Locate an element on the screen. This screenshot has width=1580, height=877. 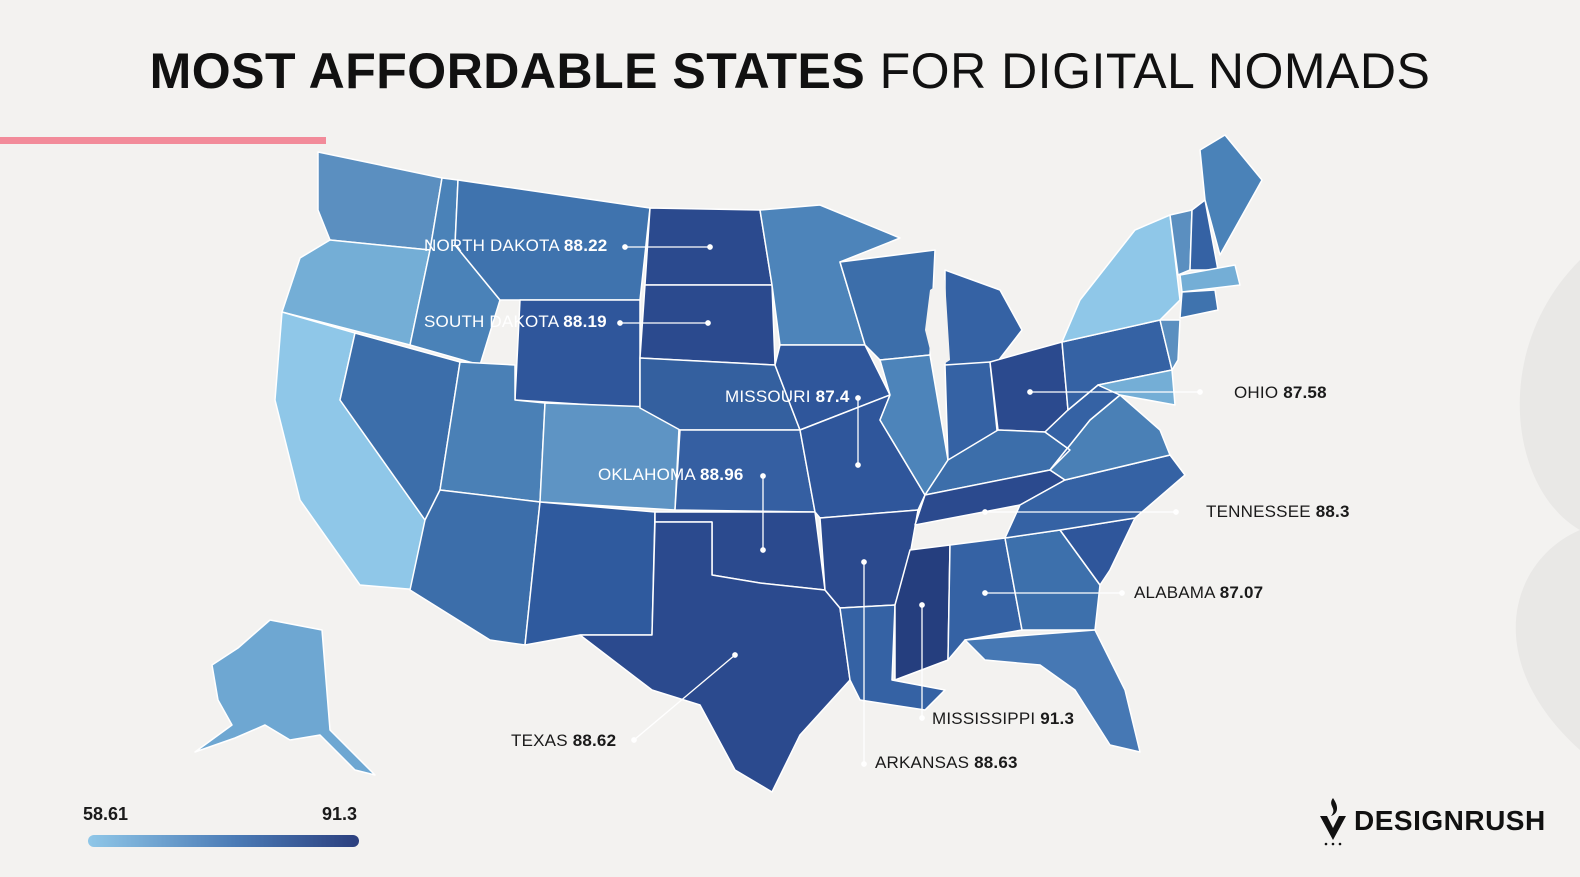
state-new-mexico is located at coordinates (590, 573).